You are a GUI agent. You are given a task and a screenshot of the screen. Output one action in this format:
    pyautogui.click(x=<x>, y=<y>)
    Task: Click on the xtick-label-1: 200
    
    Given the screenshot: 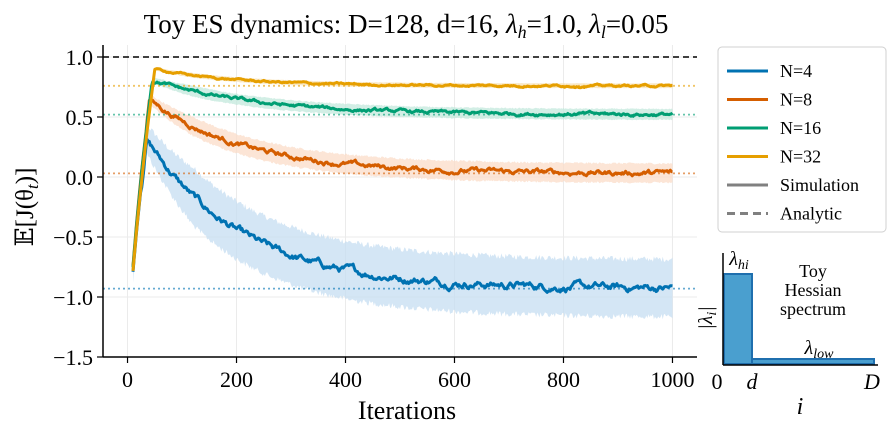 What is the action you would take?
    pyautogui.click(x=236, y=379)
    